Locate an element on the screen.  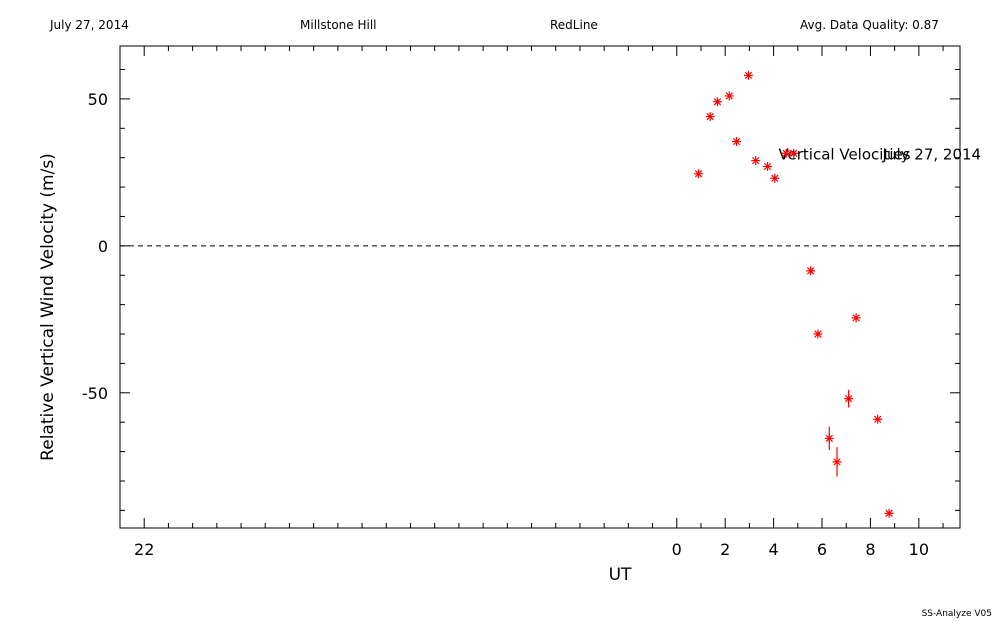
x-tick-label: 2 is located at coordinates (725, 549).